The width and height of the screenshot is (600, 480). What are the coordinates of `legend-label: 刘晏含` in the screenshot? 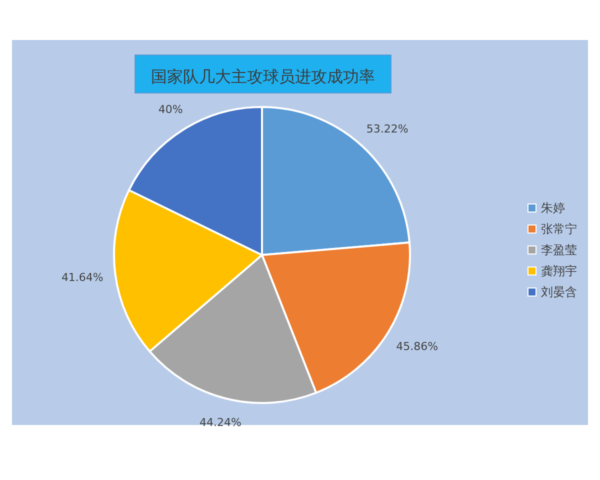 It's located at (559, 292).